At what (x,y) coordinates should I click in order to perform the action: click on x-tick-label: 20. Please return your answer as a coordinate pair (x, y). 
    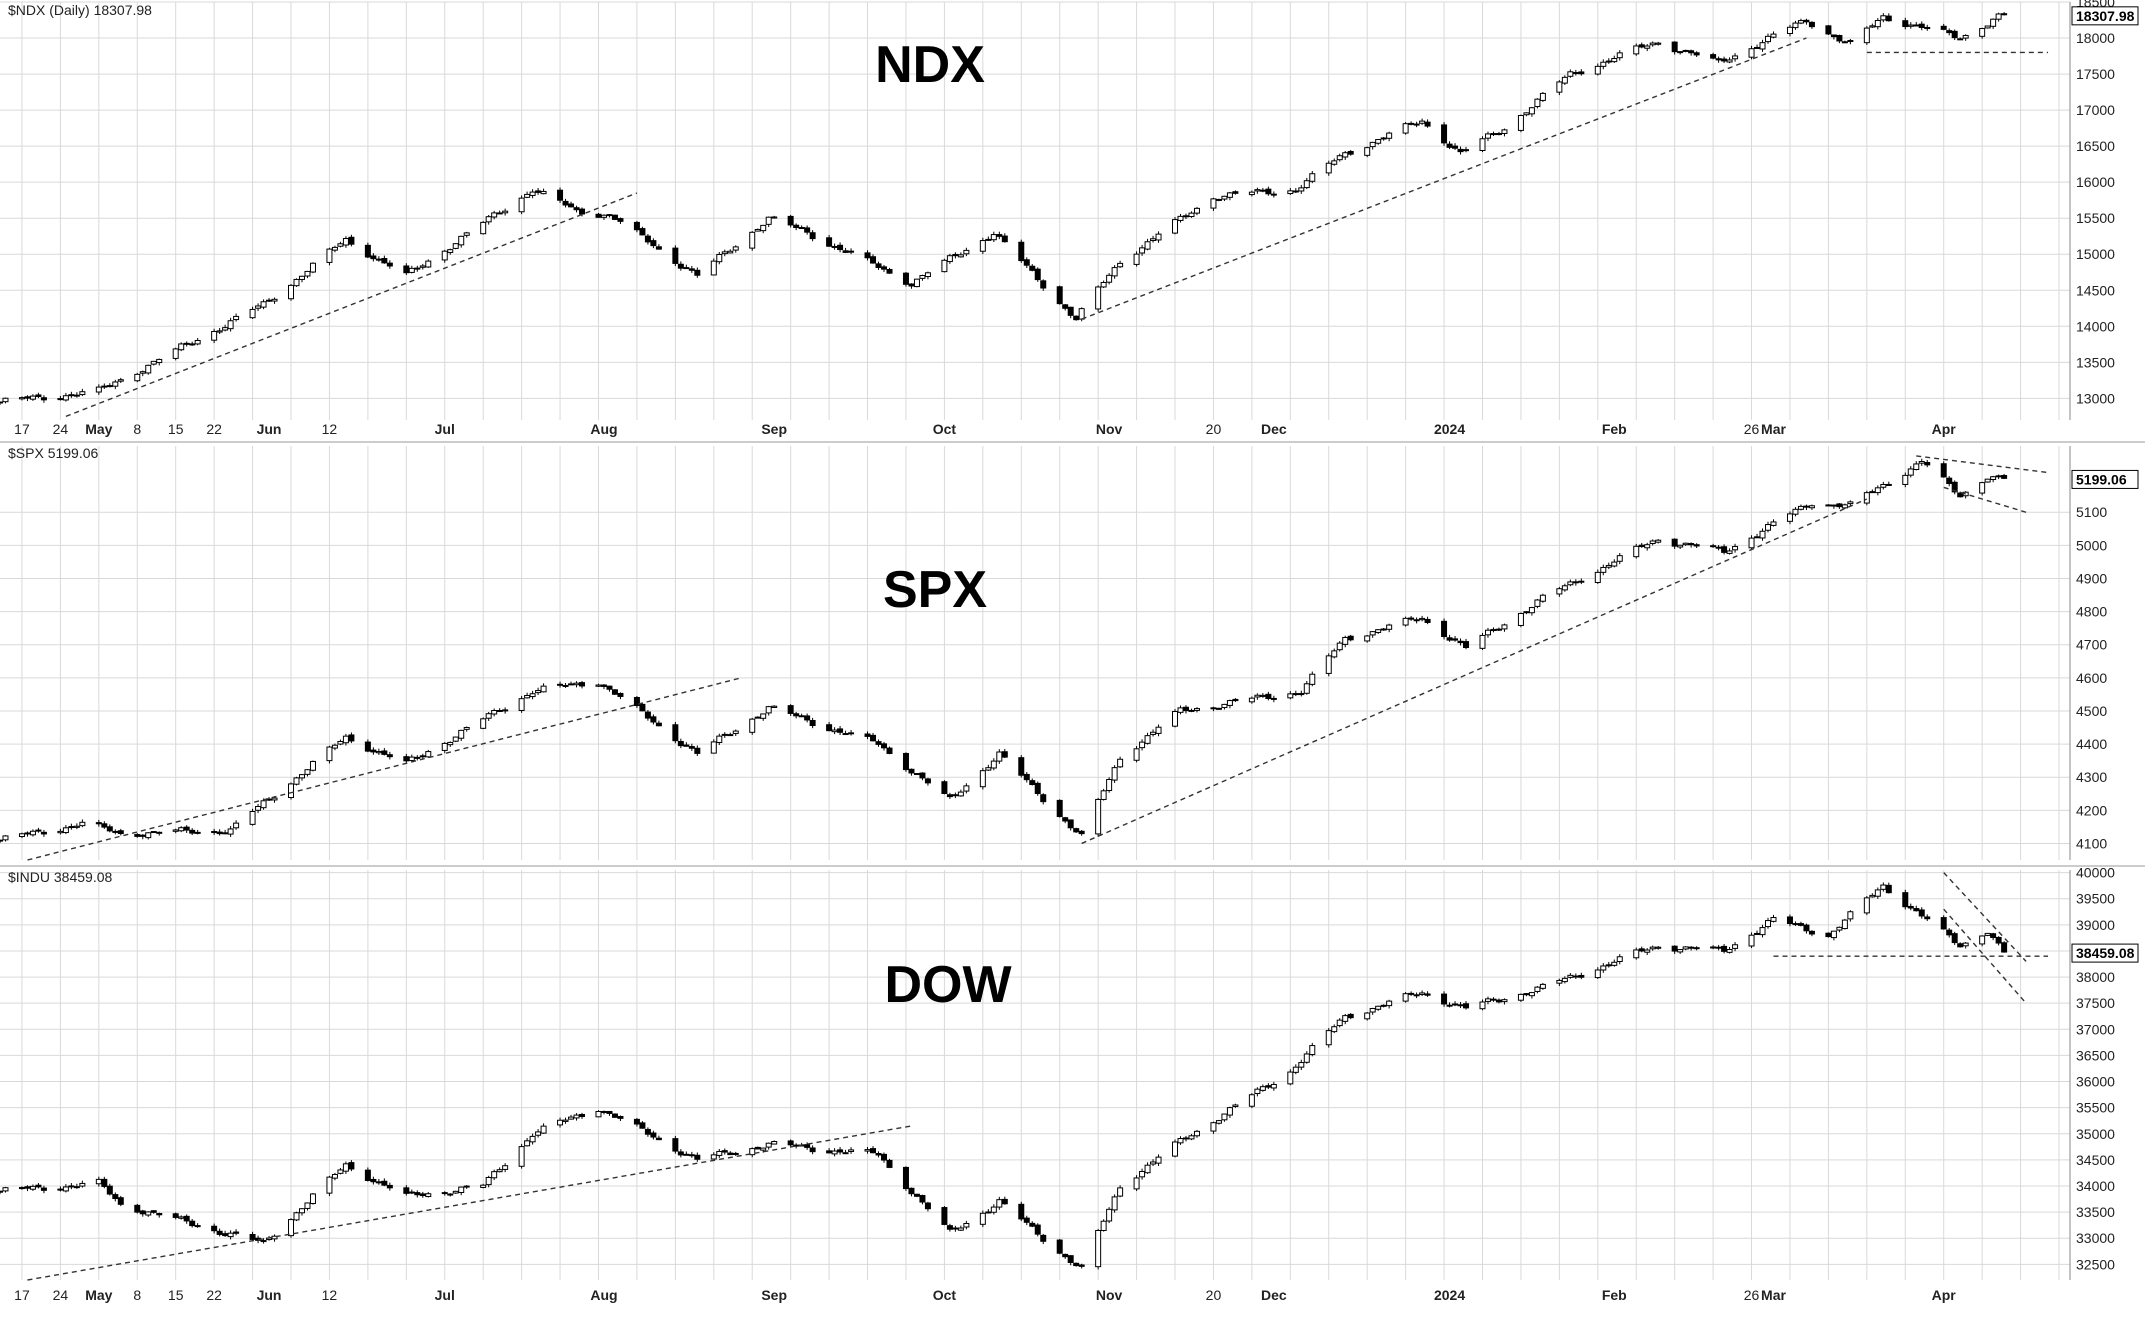
    Looking at the image, I should click on (1214, 1295).